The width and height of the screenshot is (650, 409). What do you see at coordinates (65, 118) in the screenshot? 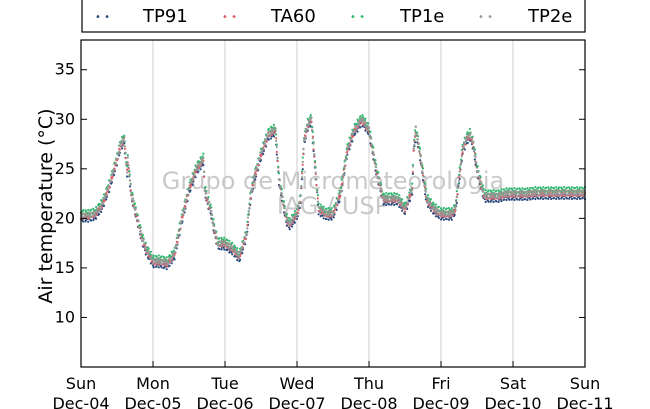
I see `y-tick-label: 30` at bounding box center [65, 118].